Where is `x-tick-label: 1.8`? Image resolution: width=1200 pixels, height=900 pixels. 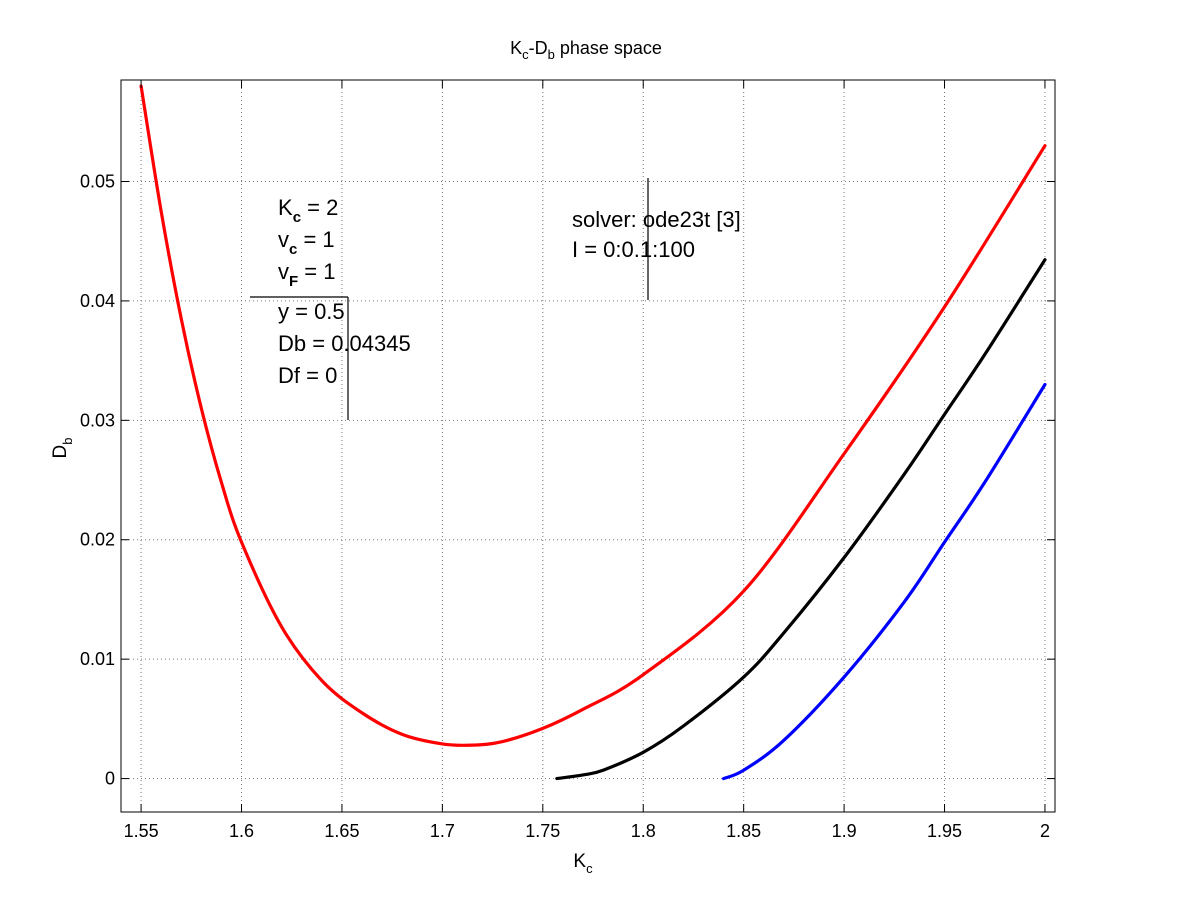
x-tick-label: 1.8 is located at coordinates (643, 831).